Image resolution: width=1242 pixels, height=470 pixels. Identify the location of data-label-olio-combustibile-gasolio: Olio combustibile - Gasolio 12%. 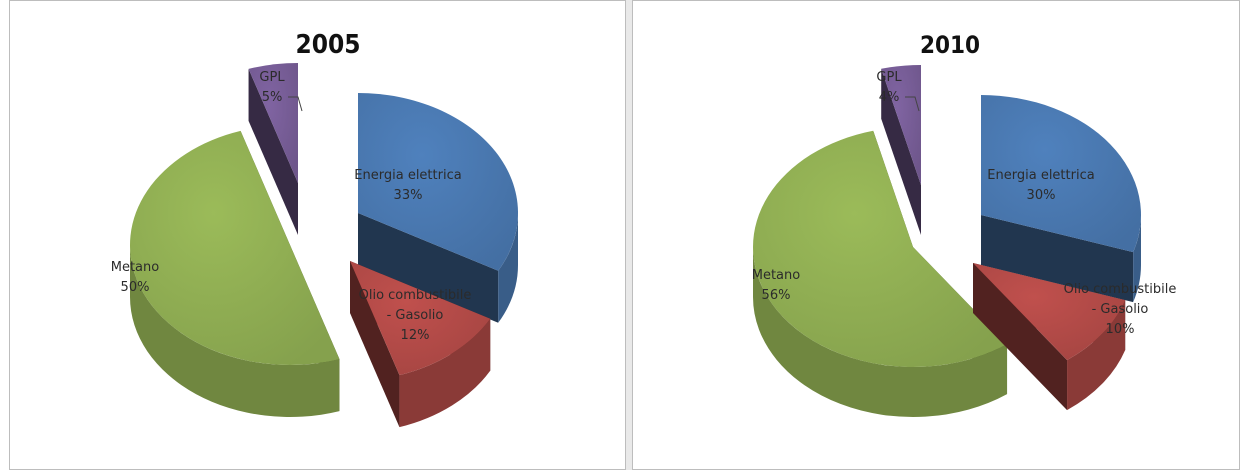
(415, 315).